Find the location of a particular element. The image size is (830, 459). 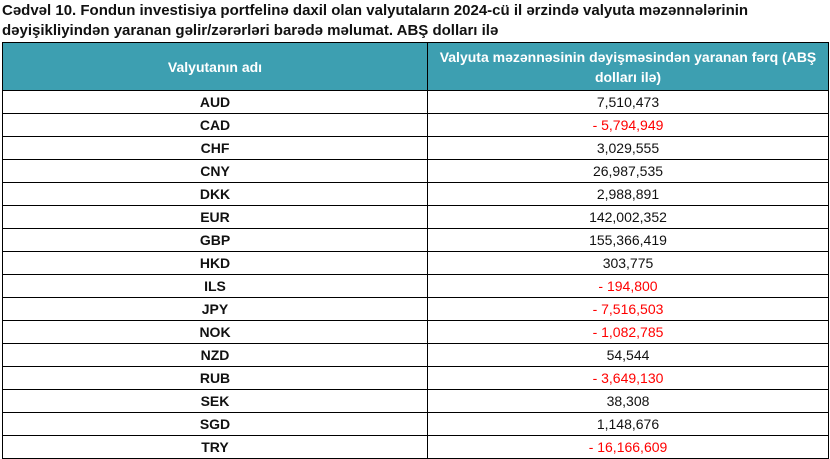

difference-value-cell: - 7,516,503 is located at coordinates (628, 309).